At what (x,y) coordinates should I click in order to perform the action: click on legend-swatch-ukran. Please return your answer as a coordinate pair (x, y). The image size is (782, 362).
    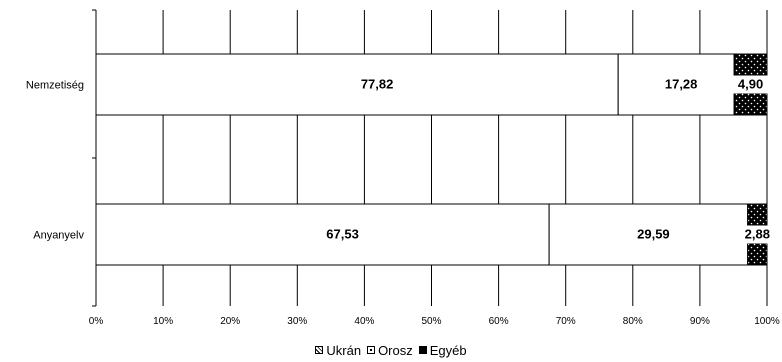
    Looking at the image, I should click on (319, 350).